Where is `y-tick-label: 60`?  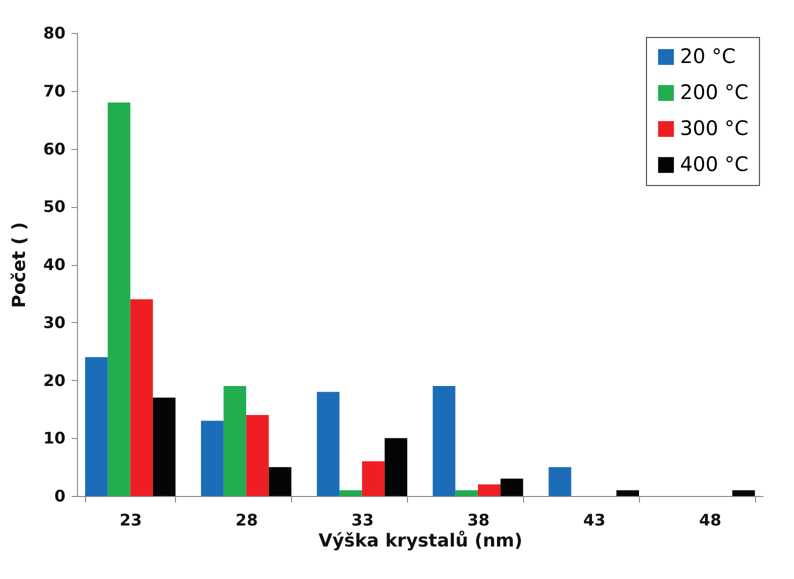
y-tick-label: 60 is located at coordinates (54, 148).